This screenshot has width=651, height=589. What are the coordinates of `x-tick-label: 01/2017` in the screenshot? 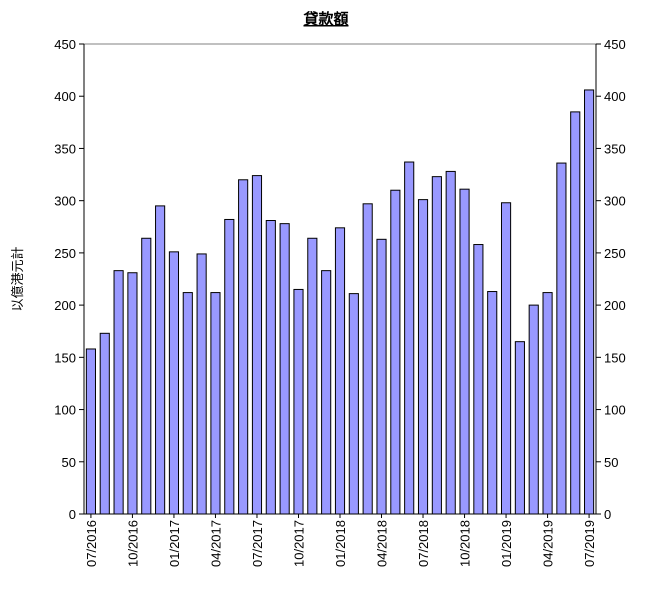 It's located at (174, 543).